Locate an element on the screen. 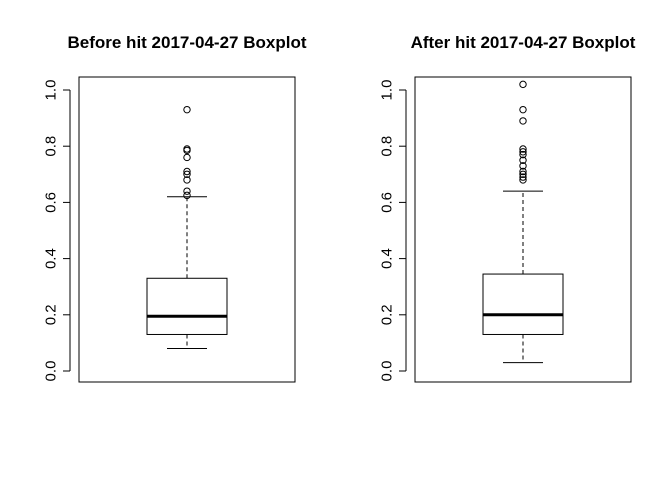 The width and height of the screenshot is (672, 485). after-y-ticks: 0.0 0.2 0.4 0.6 0.8 1.0 is located at coordinates (392, 231).